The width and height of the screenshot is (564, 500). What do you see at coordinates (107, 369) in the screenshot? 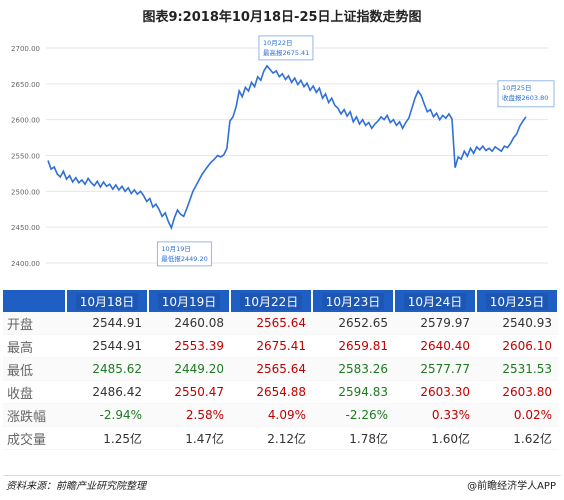
I see `table-cell: 2485.62` at bounding box center [107, 369].